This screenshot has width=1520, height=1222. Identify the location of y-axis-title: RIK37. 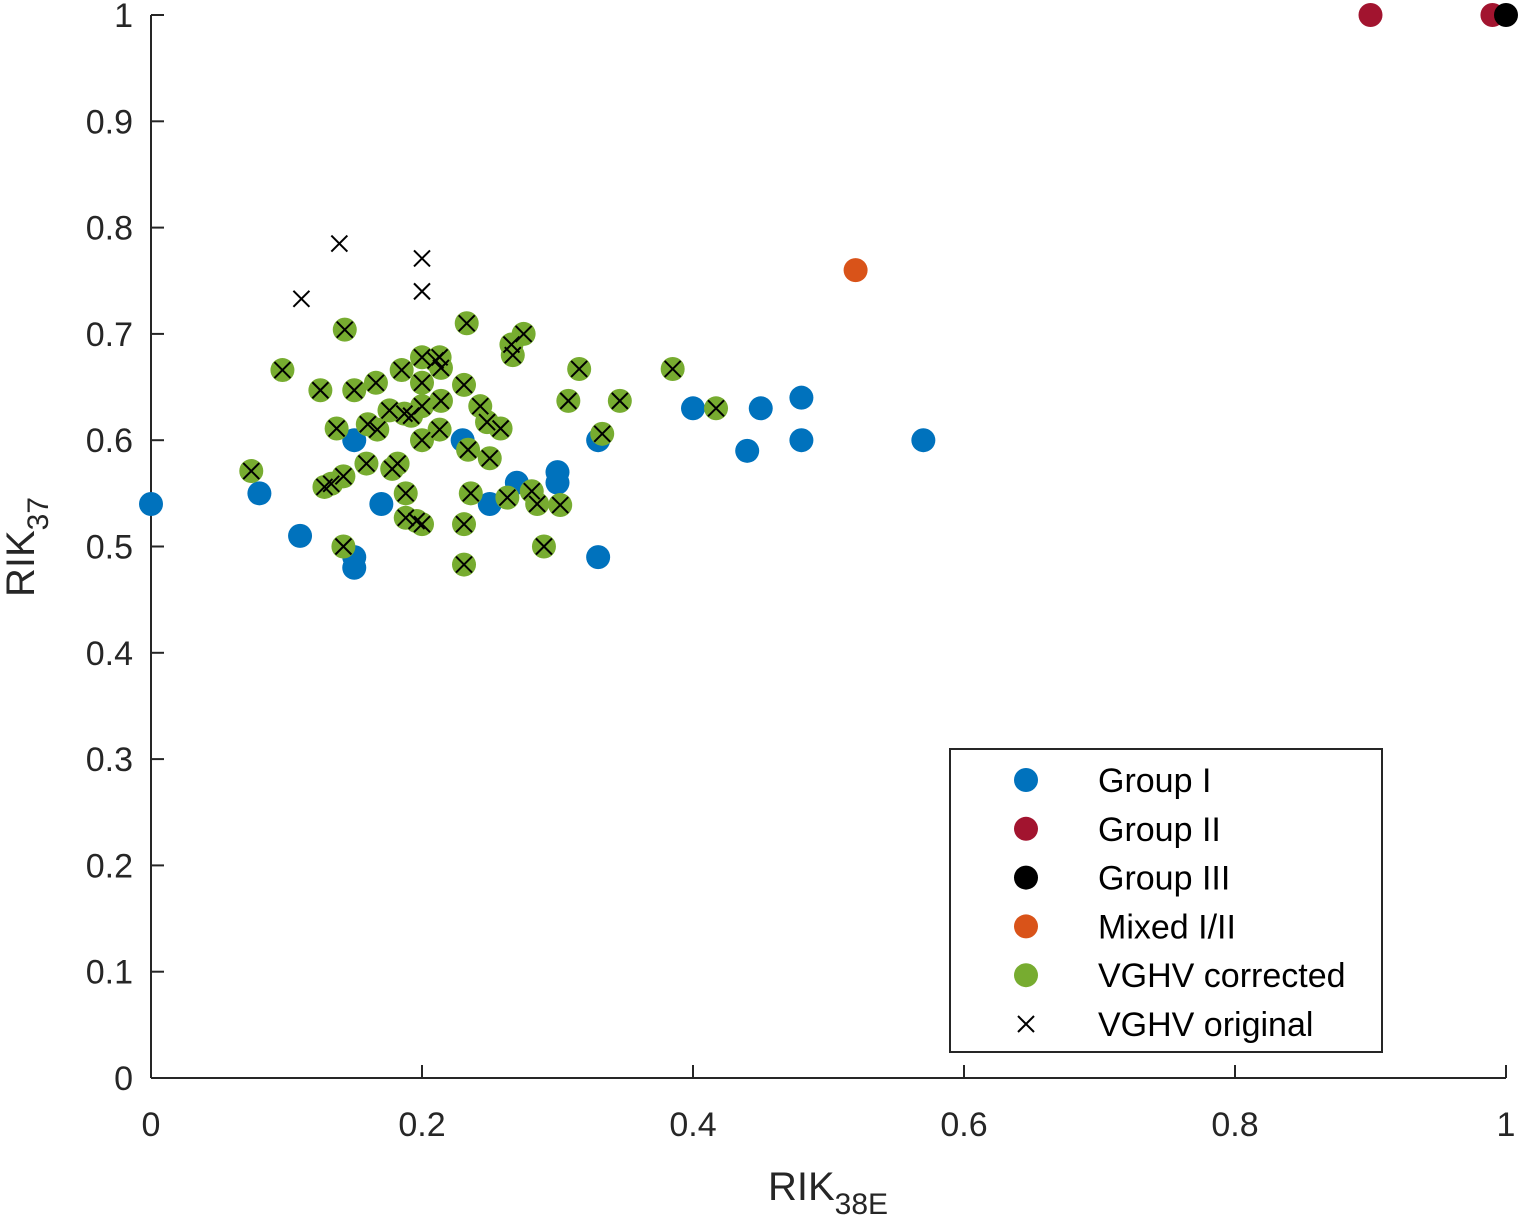
(27, 547).